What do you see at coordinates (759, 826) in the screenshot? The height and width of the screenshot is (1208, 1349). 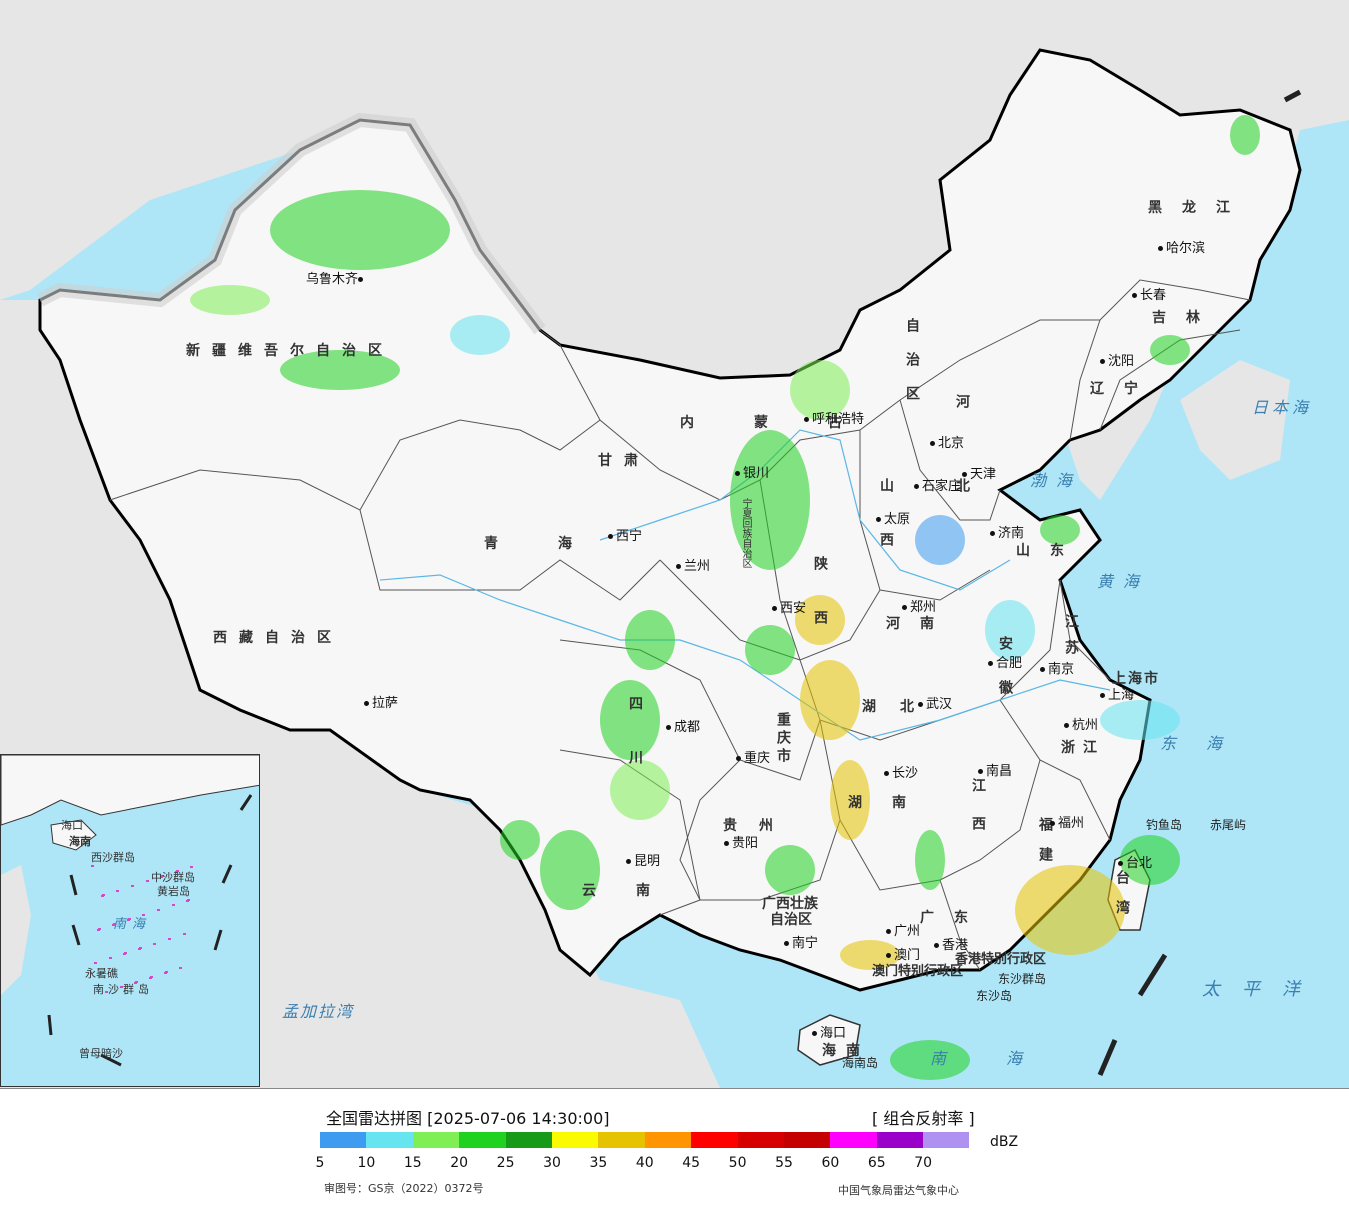 I see `province-label-guizhou: 贵州` at bounding box center [759, 826].